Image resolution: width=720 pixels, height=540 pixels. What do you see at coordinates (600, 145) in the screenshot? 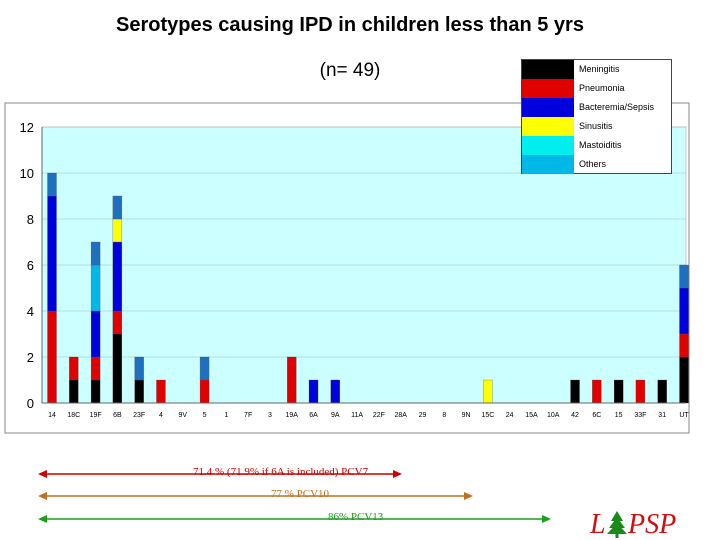
I see `legend-label-mastoiditis: Mastoiditis` at bounding box center [600, 145].